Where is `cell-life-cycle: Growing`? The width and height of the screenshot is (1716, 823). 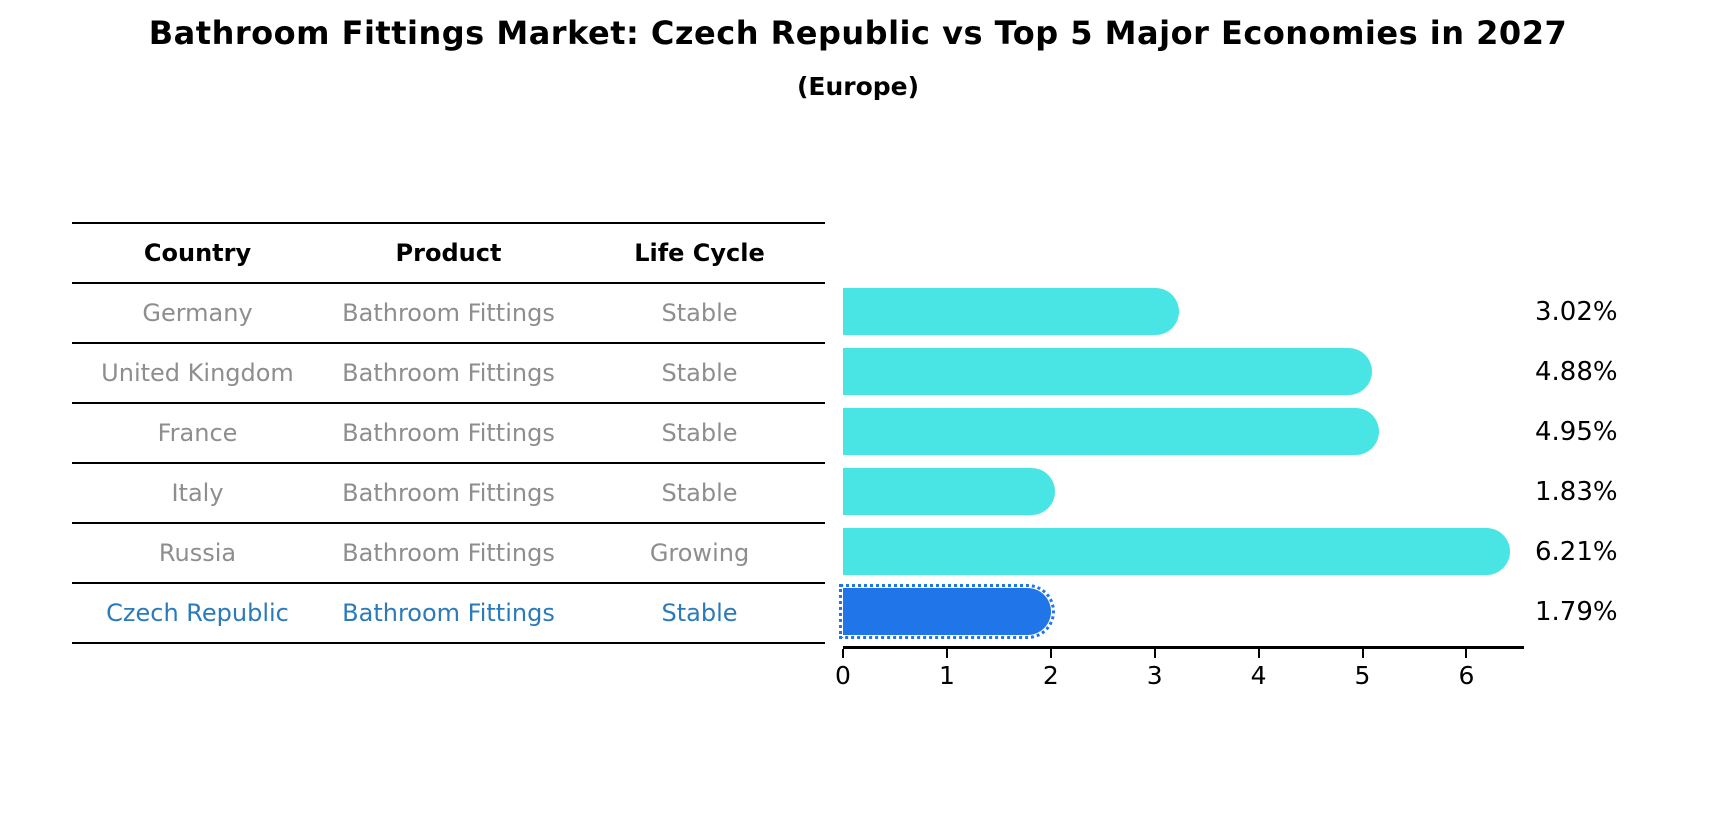
cell-life-cycle: Growing is located at coordinates (699, 553).